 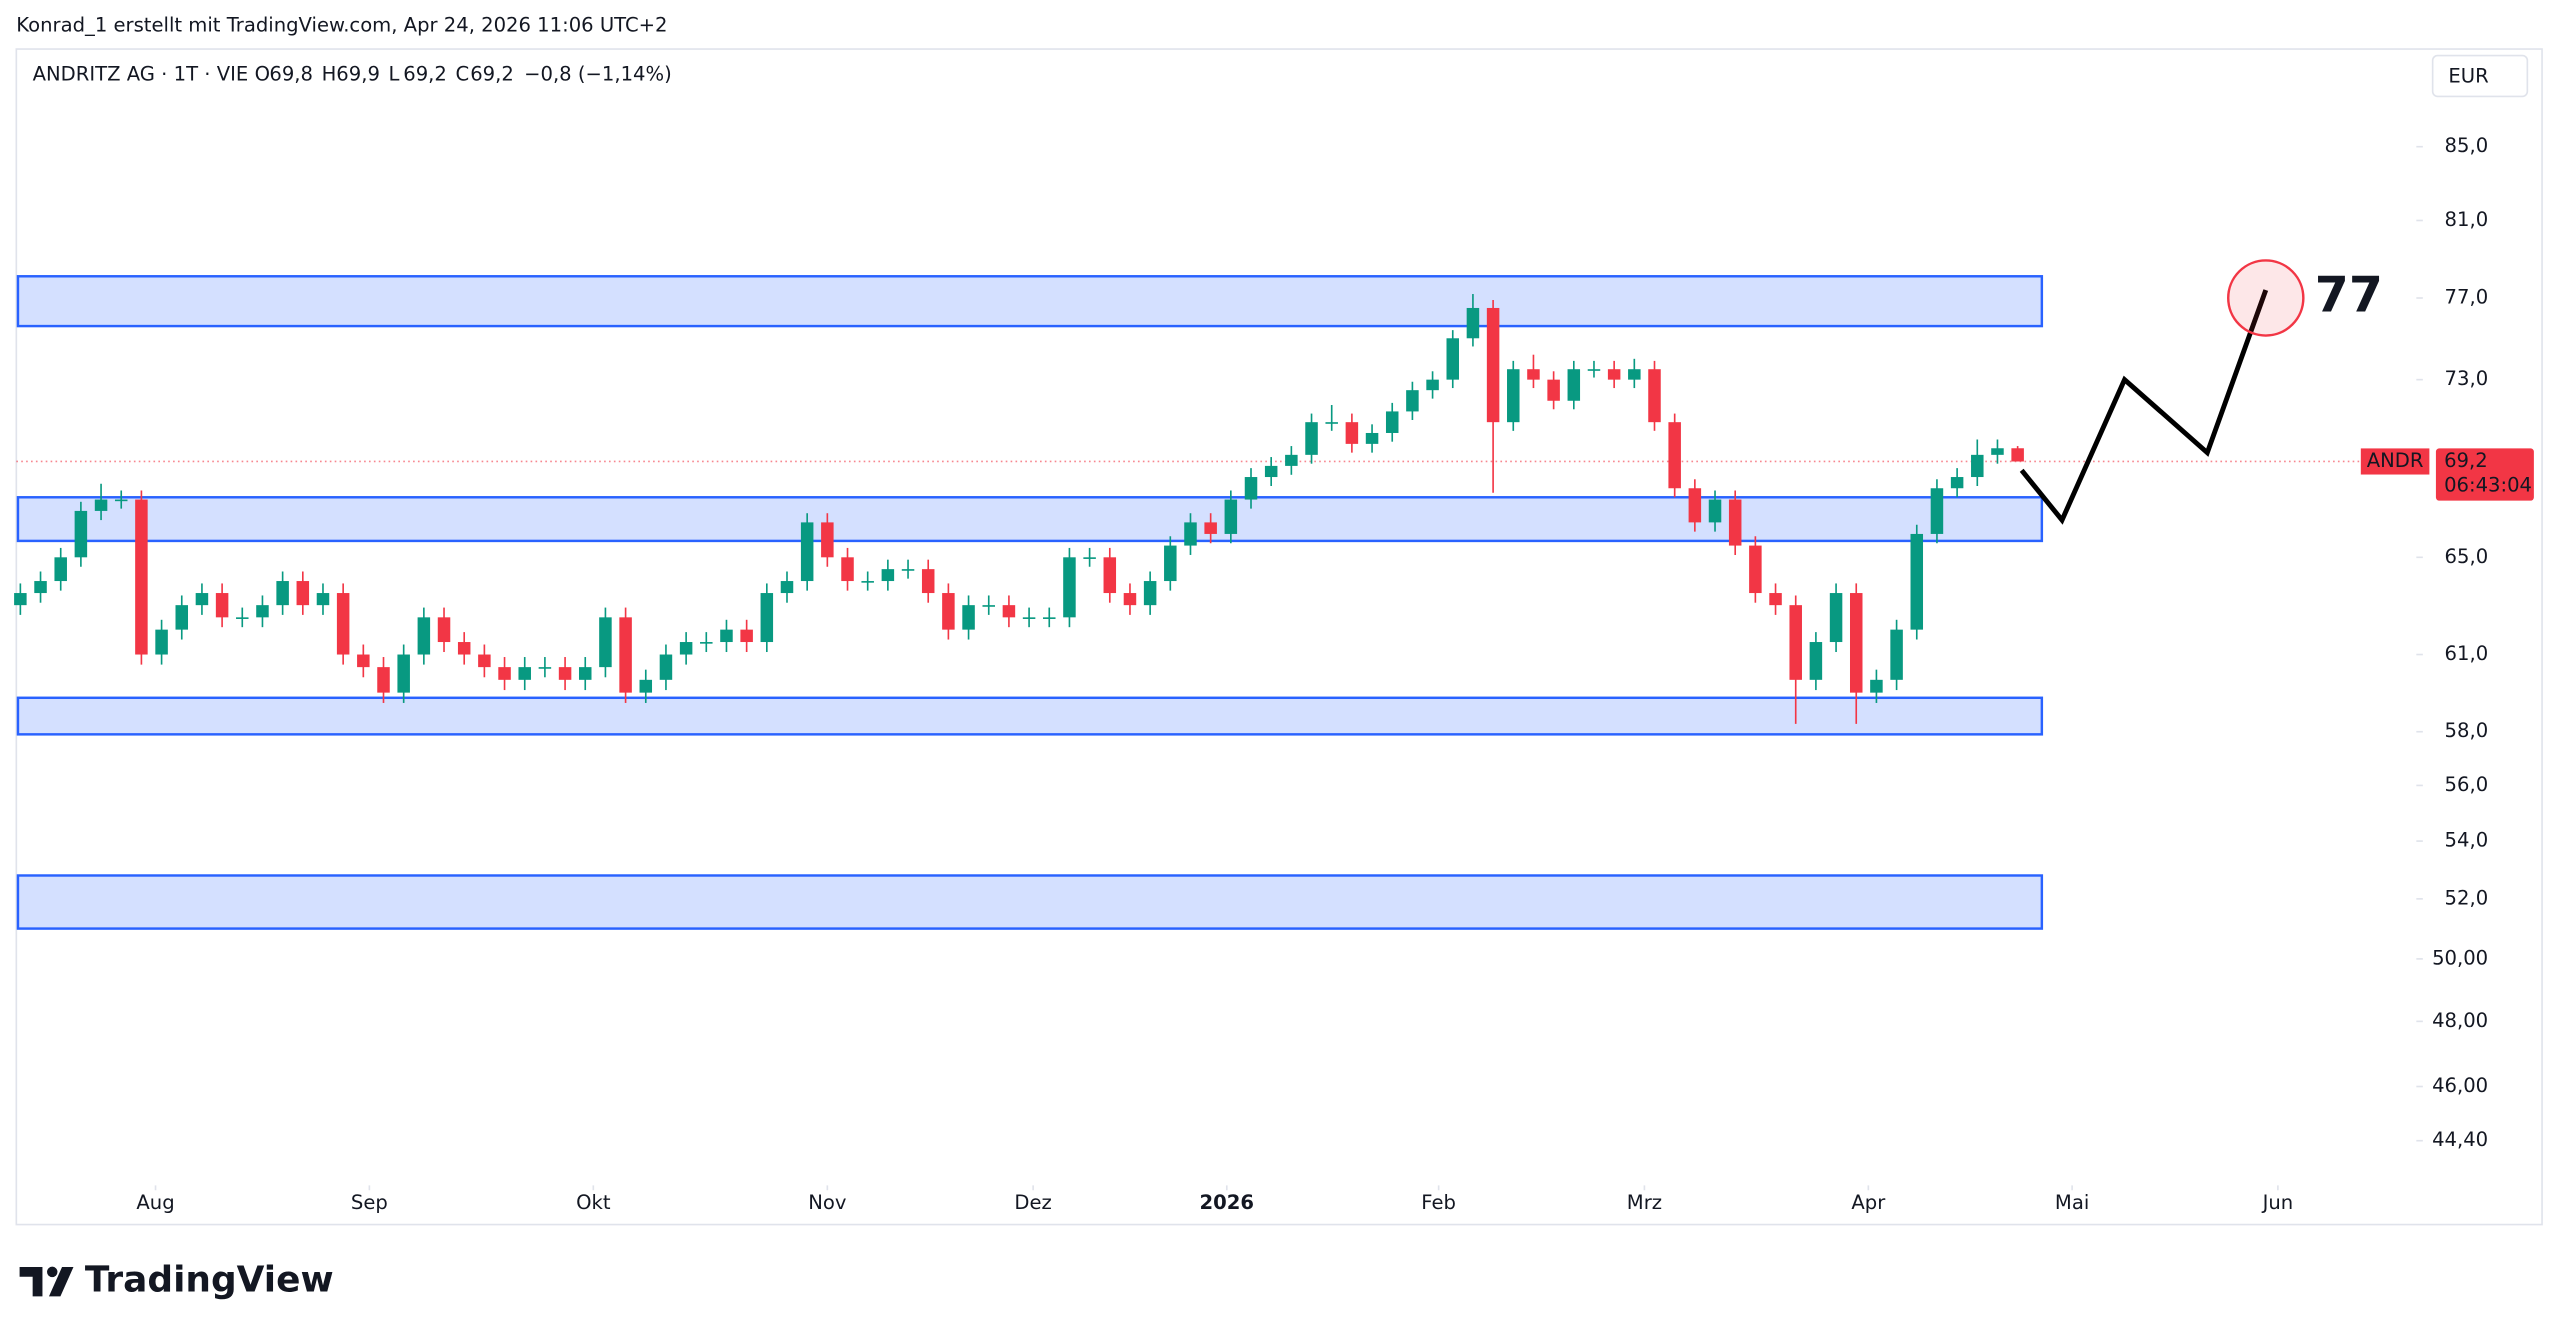 What do you see at coordinates (2468, 75) in the screenshot?
I see `currency: EUR` at bounding box center [2468, 75].